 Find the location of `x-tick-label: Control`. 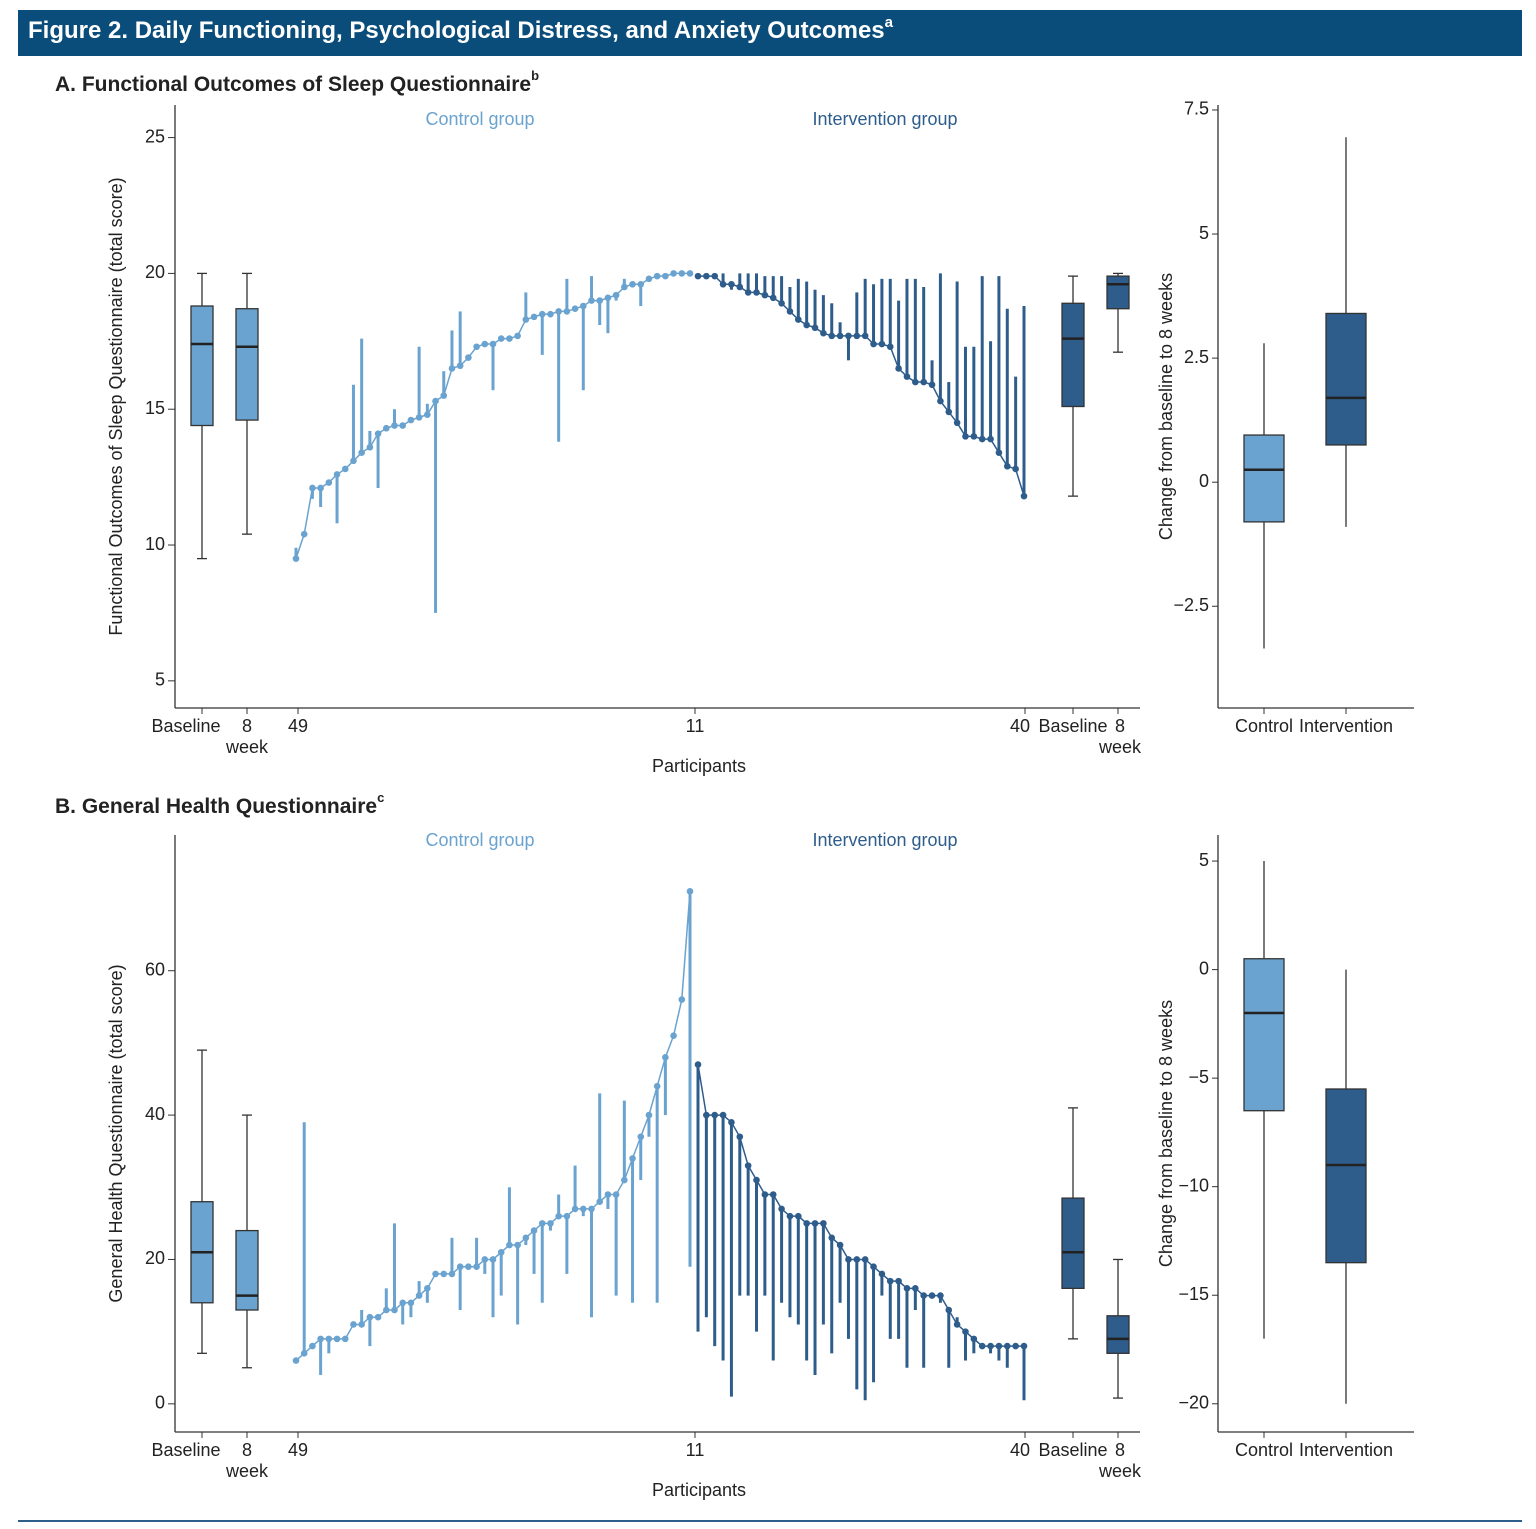

x-tick-label: Control is located at coordinates (1264, 726).